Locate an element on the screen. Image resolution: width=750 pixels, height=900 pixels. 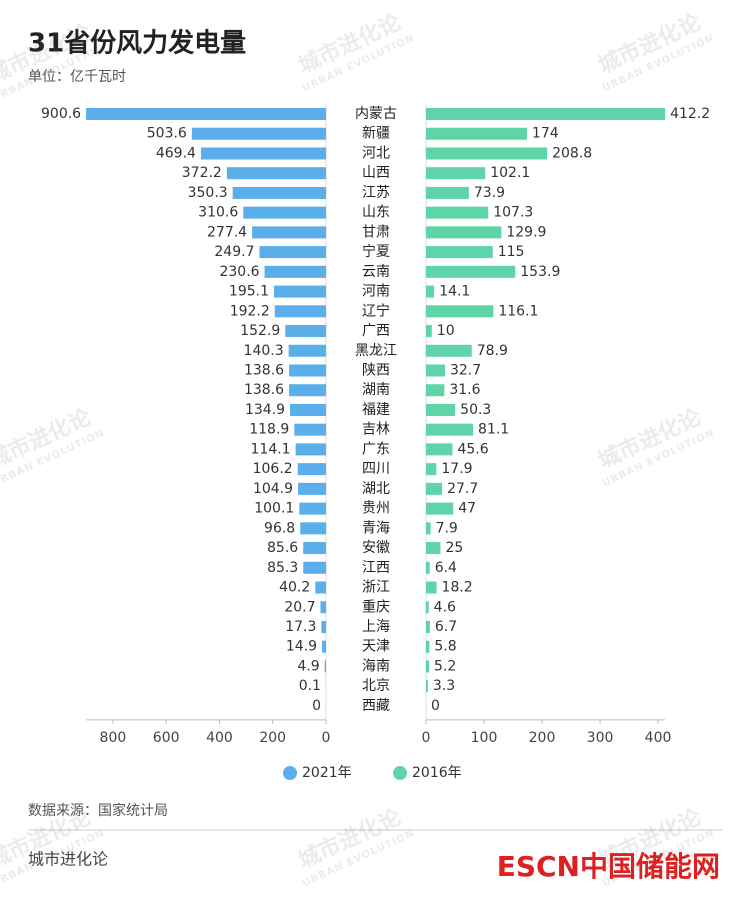
data-label: 0 is located at coordinates (316, 706).